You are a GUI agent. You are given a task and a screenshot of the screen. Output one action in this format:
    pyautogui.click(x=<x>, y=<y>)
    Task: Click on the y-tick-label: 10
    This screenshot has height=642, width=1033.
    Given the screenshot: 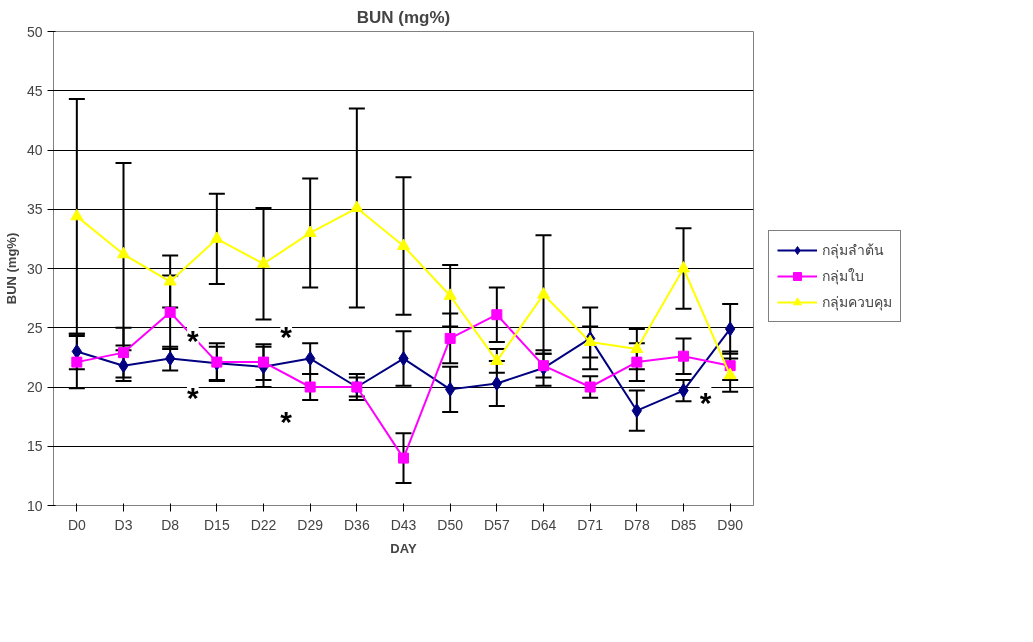 What is the action you would take?
    pyautogui.click(x=34, y=505)
    